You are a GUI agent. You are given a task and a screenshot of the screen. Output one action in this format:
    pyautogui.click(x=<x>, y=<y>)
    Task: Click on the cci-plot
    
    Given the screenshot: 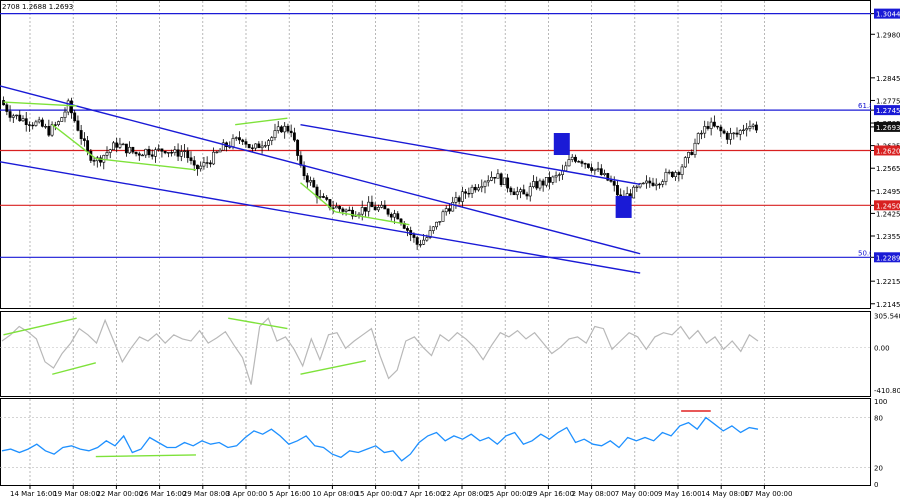 What is the action you would take?
    pyautogui.click(x=435, y=351)
    